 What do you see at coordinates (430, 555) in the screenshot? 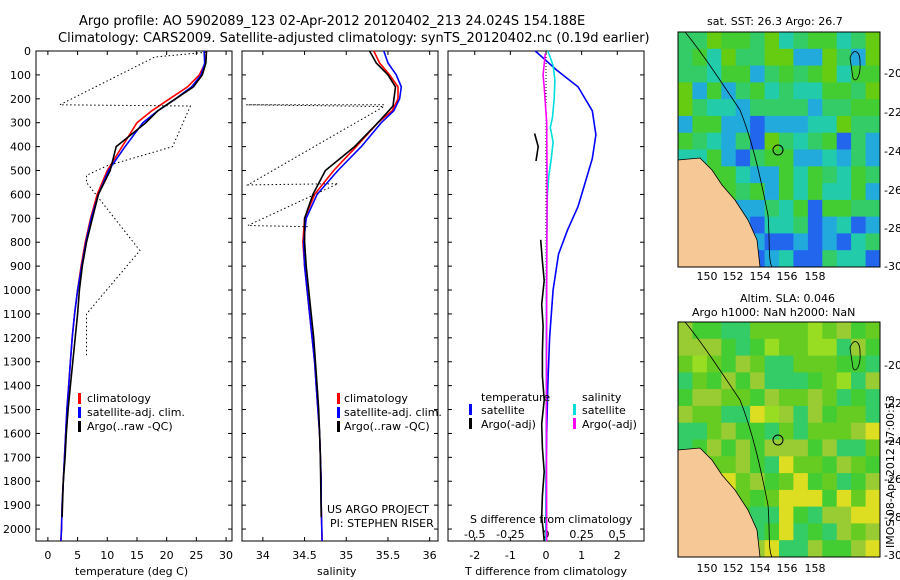
I see `x-tick-label: 36` at bounding box center [430, 555].